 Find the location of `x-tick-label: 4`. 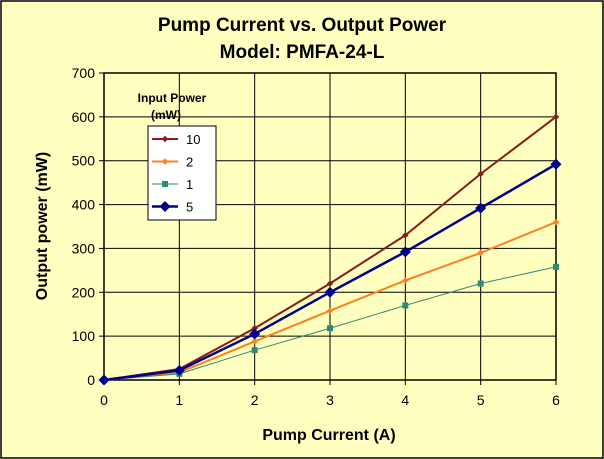

x-tick-label: 4 is located at coordinates (405, 400).